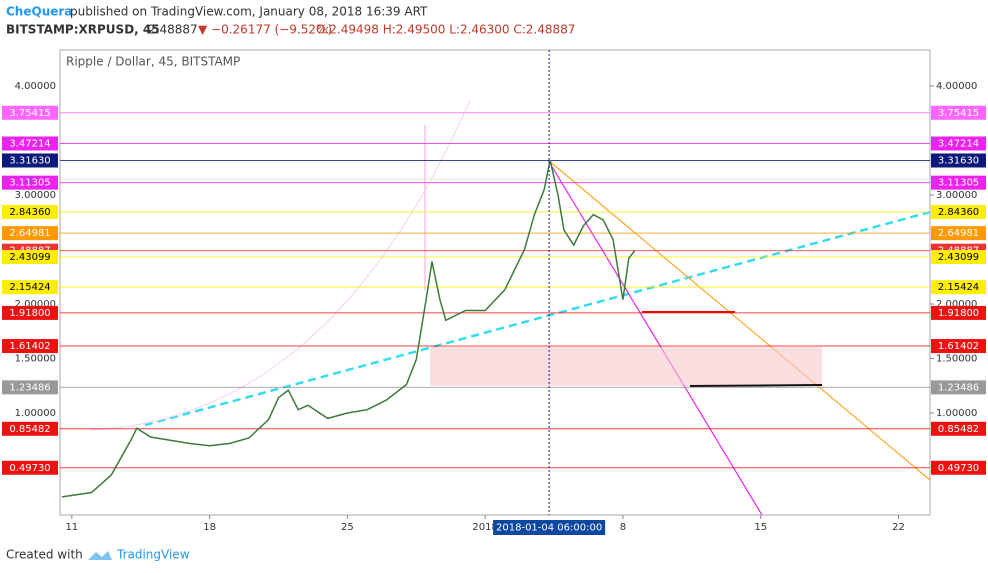 The width and height of the screenshot is (988, 573). What do you see at coordinates (484, 527) in the screenshot?
I see `x-tick-label: 2018` at bounding box center [484, 527].